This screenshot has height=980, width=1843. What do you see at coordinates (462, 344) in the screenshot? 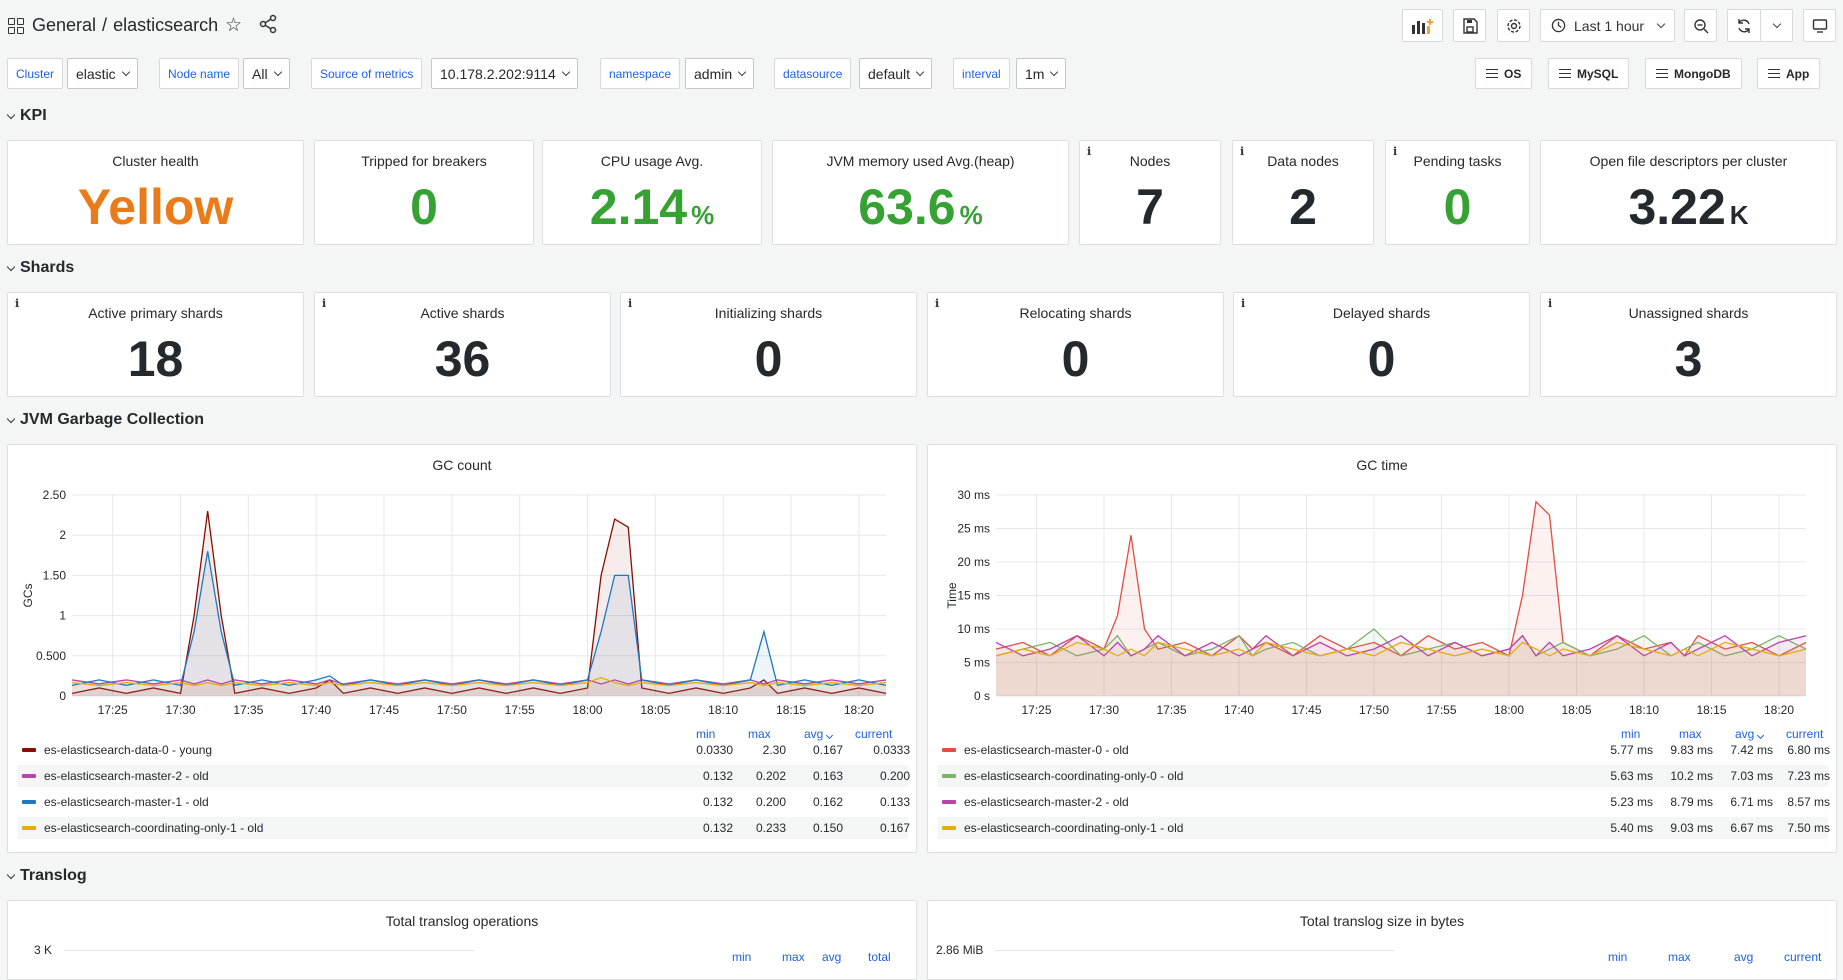
I see `shard-panel-active-shards: i Active shards 36` at bounding box center [462, 344].